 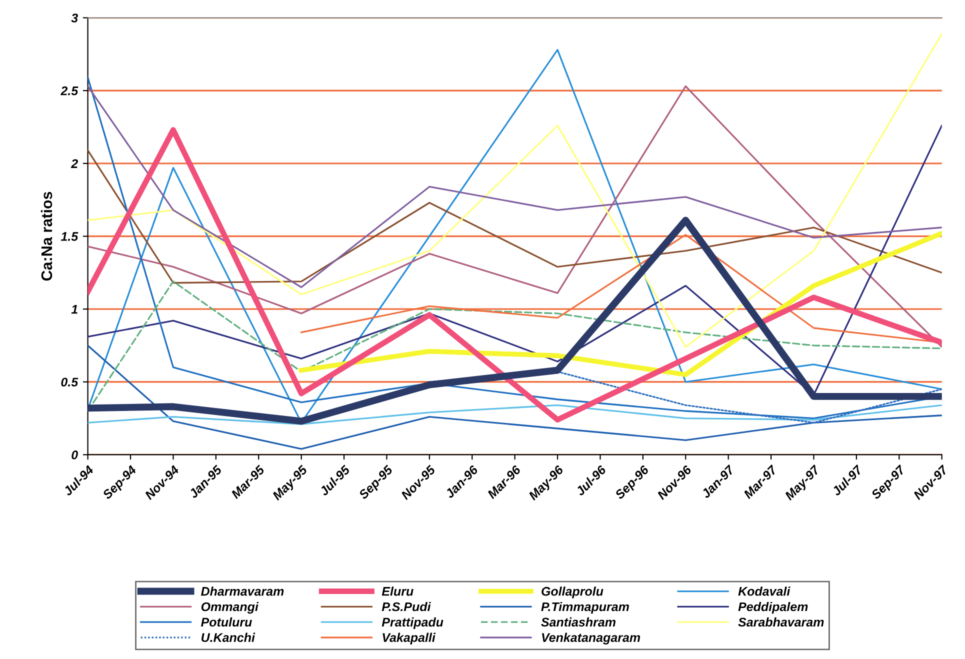 I want to click on legend-label: Eluru, so click(x=398, y=591).